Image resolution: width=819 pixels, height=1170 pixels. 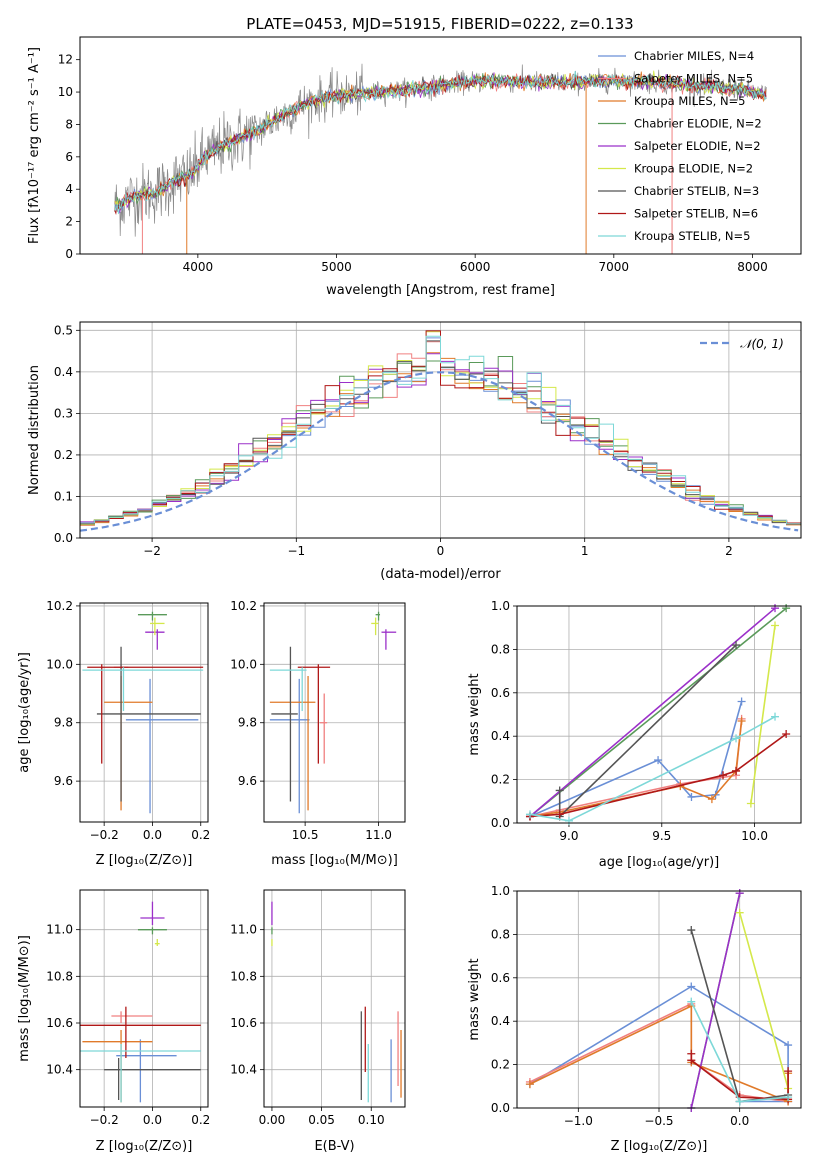 I want to click on x-tick-label: 0, so click(x=441, y=551).